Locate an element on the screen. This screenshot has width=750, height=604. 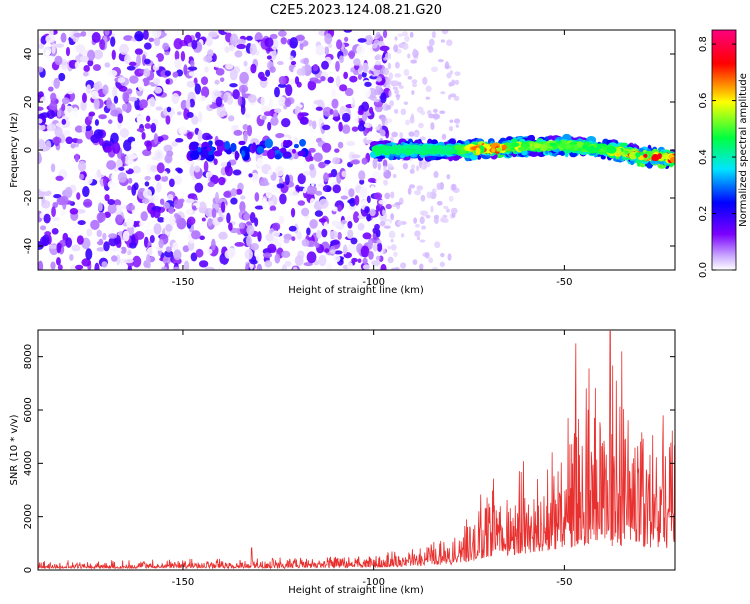
colorbar-tick-label: 0.4 is located at coordinates (703, 157).